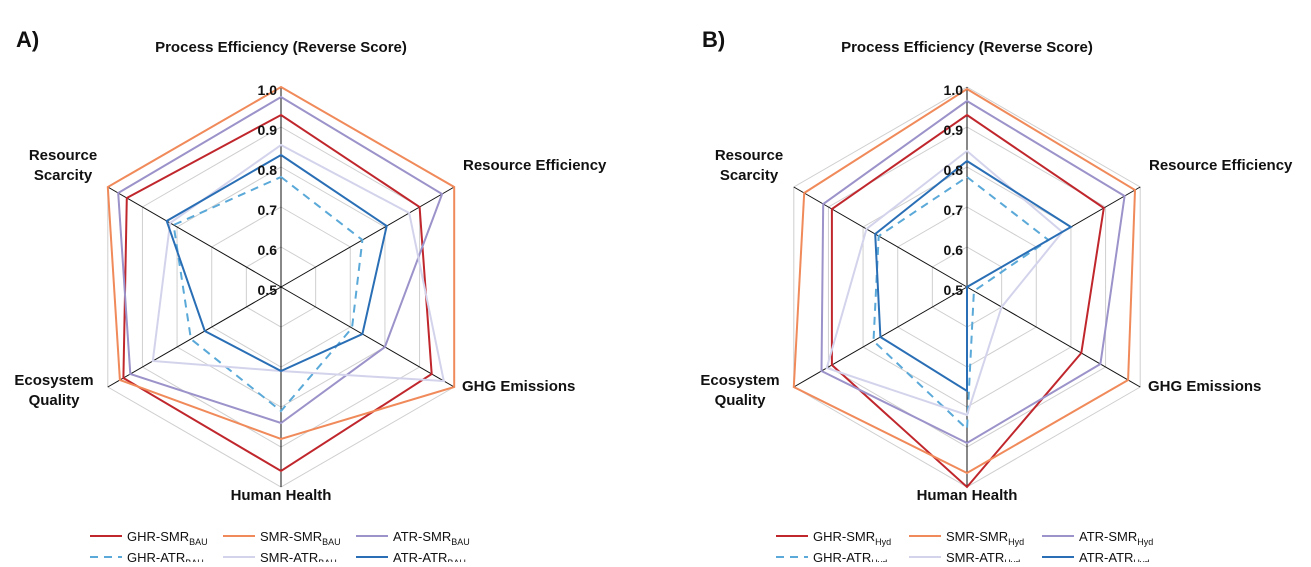 The height and width of the screenshot is (567, 1311). I want to click on legend-label: GHR-SMRHyd, so click(852, 538).